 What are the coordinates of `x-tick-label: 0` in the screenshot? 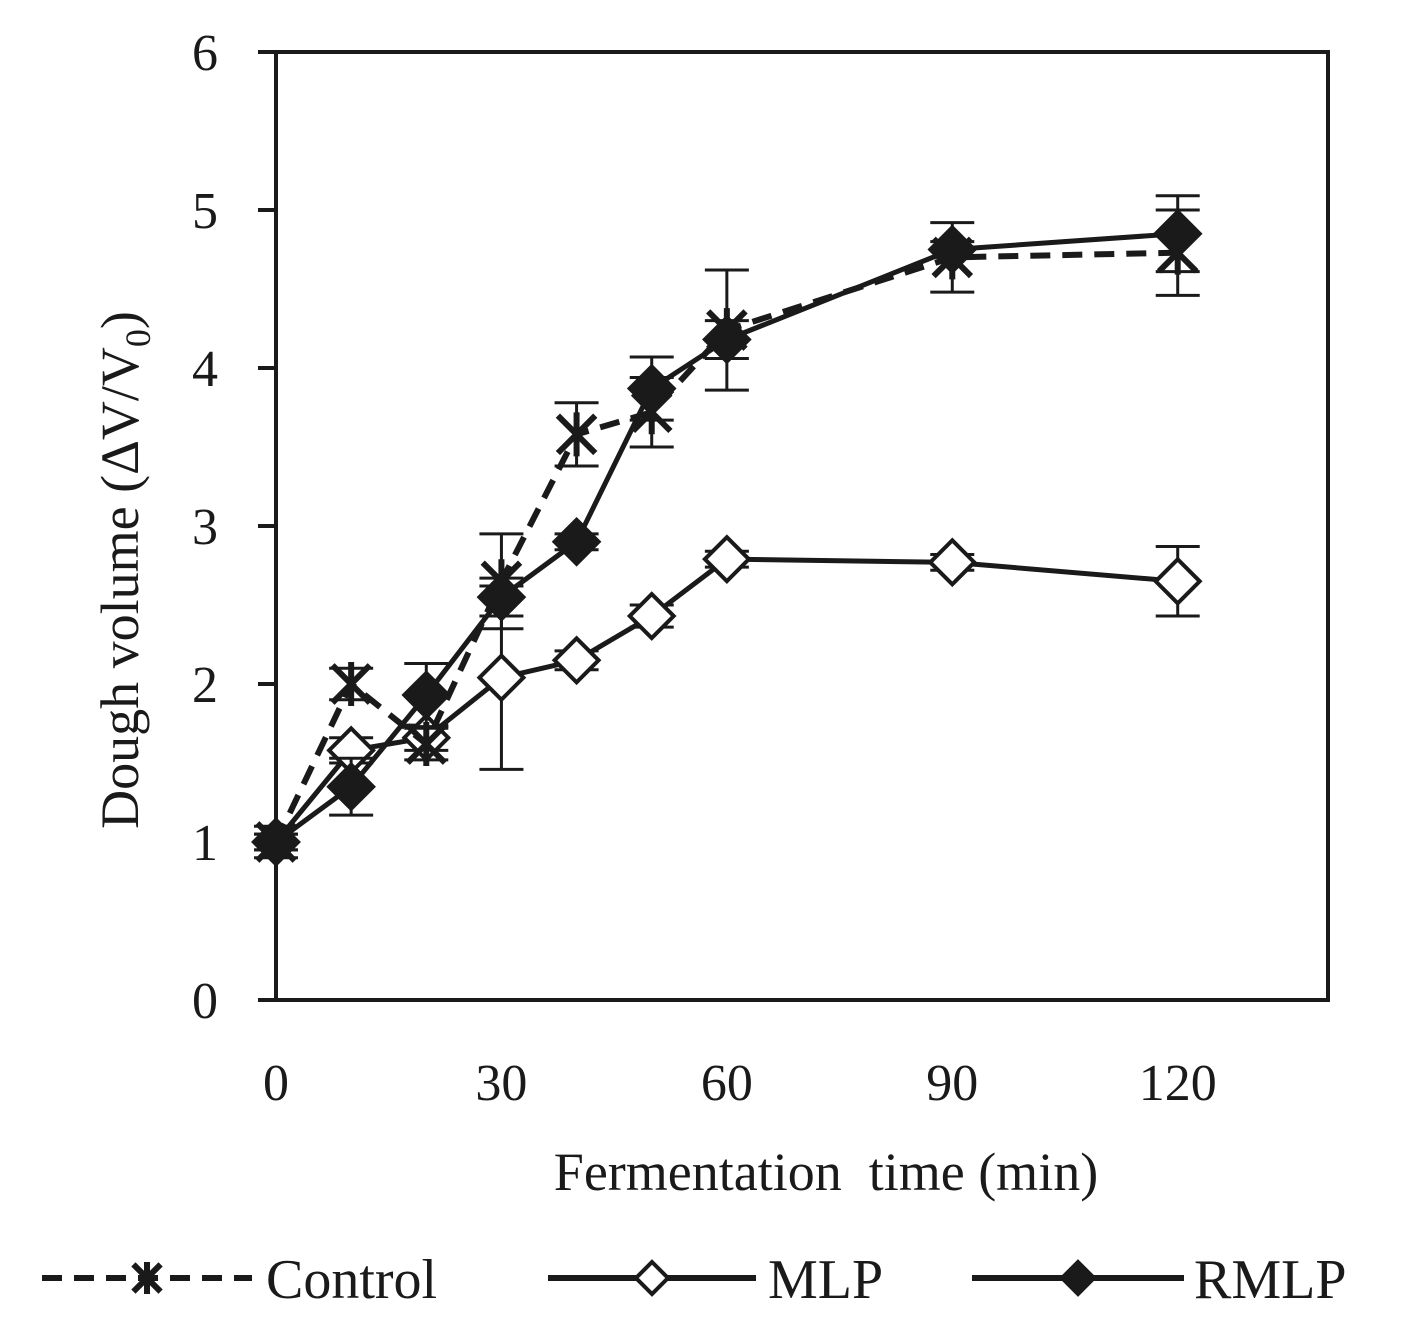 It's located at (276, 1083).